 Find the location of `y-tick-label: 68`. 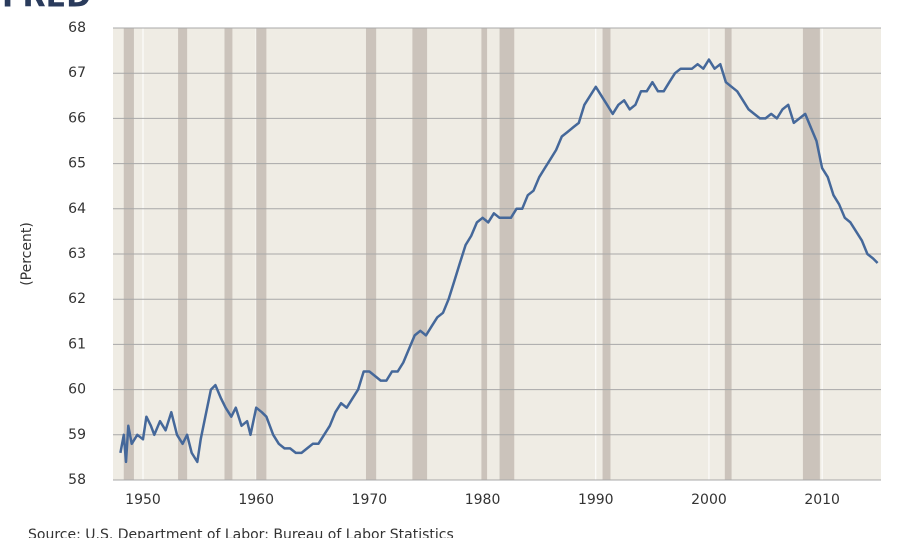

y-tick-label: 68 is located at coordinates (77, 28).